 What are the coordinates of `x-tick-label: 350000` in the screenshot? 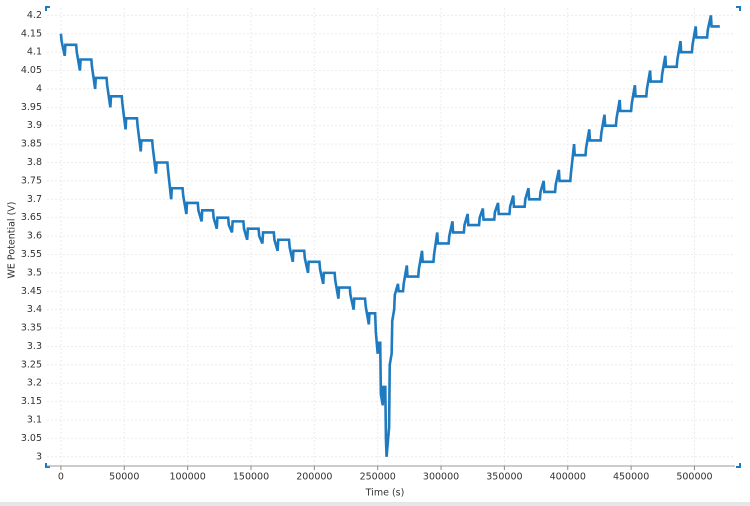 It's located at (504, 477).